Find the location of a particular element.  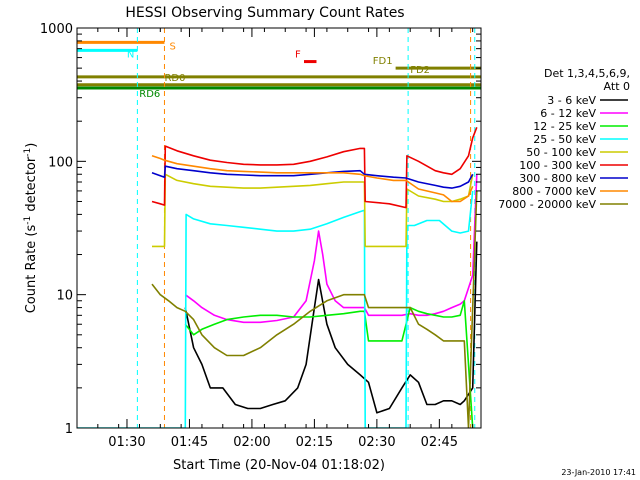

legend-label: 12 - 25 keV is located at coordinates (564, 126).